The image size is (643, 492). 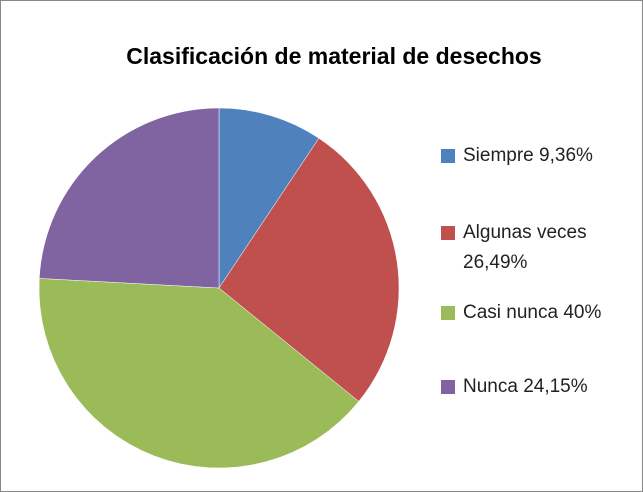 I want to click on legend-label: Casi nunca 40%, so click(x=532, y=312).